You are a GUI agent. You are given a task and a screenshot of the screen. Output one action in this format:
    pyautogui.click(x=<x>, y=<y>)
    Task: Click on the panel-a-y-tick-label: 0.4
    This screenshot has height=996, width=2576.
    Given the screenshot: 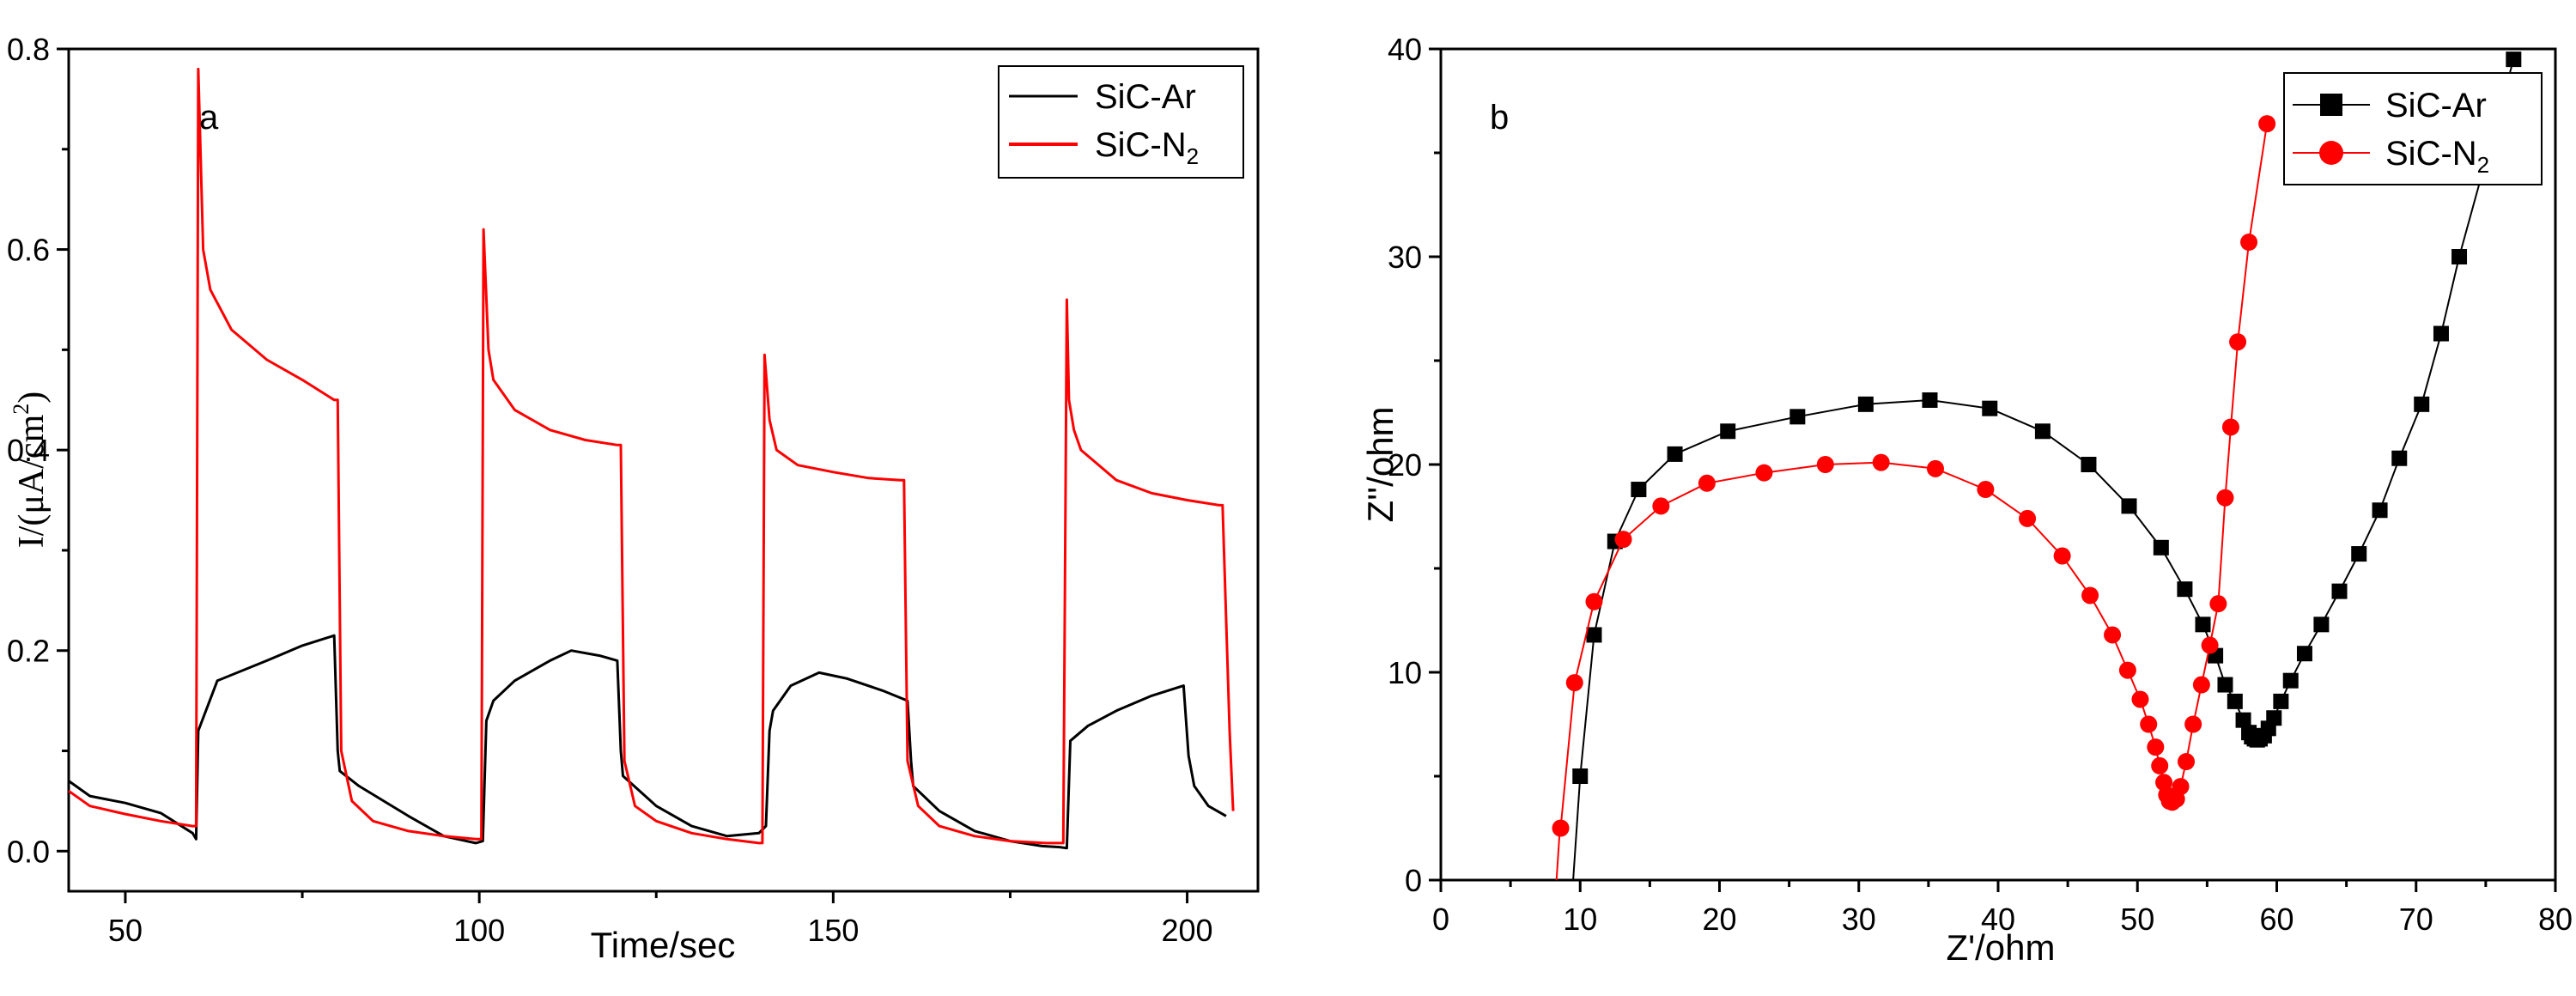 What is the action you would take?
    pyautogui.click(x=28, y=450)
    